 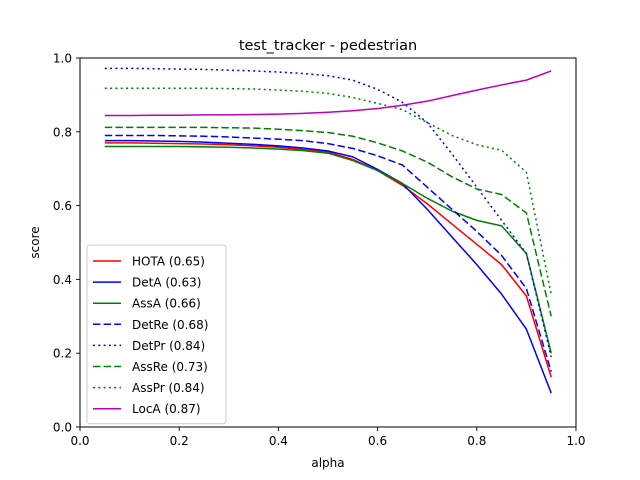 What do you see at coordinates (170, 367) in the screenshot?
I see `legend-label: AssRe (0.73)` at bounding box center [170, 367].